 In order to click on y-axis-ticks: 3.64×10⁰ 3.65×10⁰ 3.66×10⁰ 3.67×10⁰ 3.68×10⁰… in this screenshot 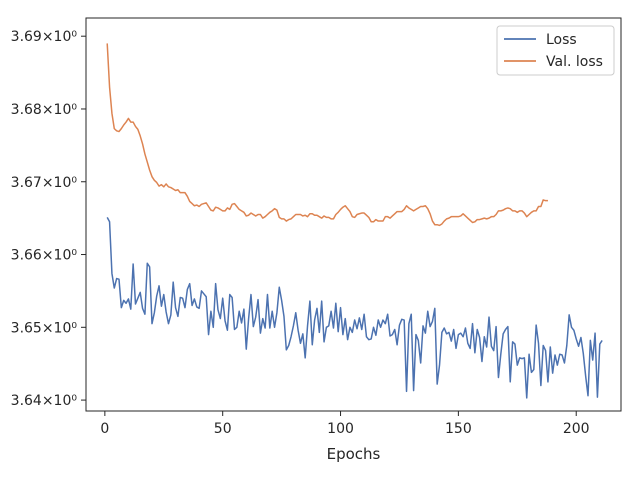, I will do `click(48, 219)`.